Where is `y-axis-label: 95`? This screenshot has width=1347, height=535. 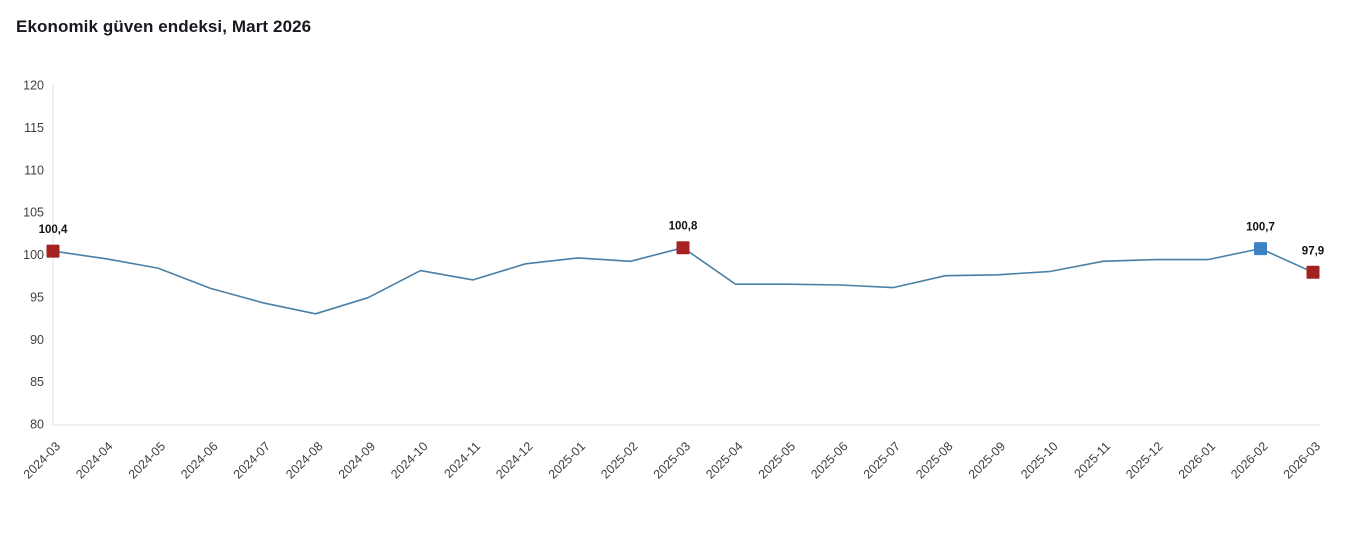
y-axis-label: 95 is located at coordinates (37, 297).